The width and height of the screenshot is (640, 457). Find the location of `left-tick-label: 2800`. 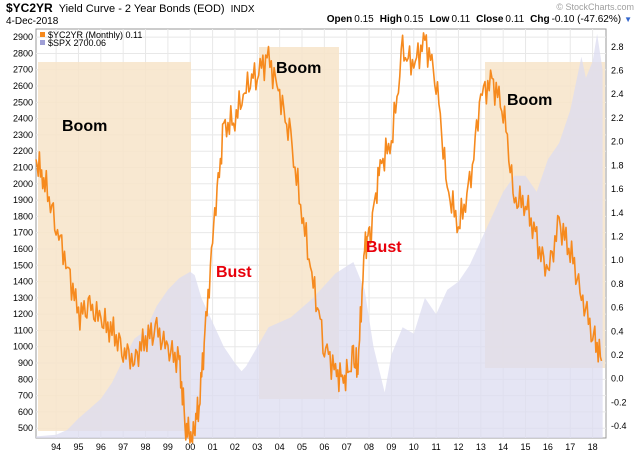

left-tick-label: 2800 is located at coordinates (23, 53).